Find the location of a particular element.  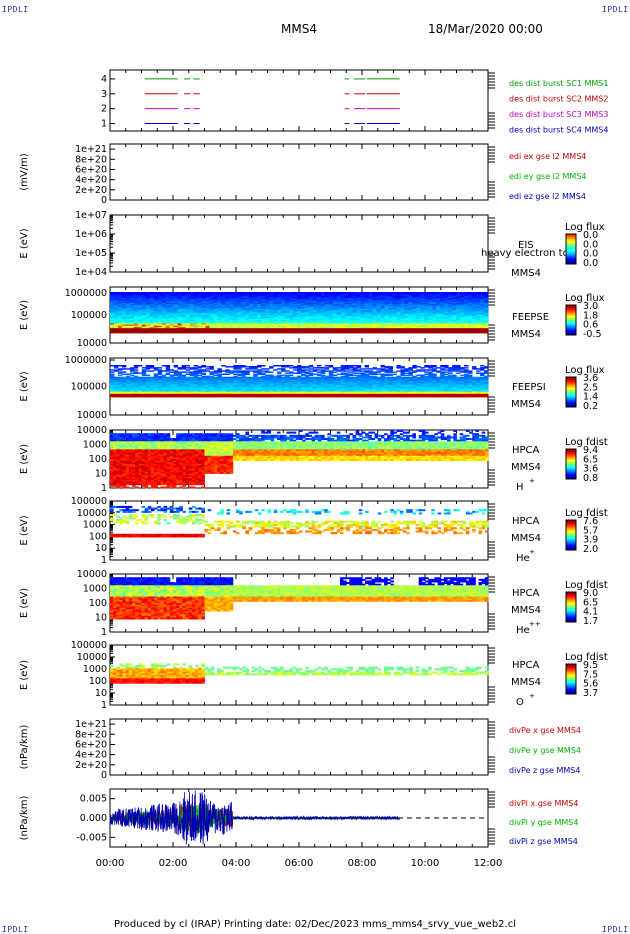

y-tick-label: 0 is located at coordinates (104, 775).